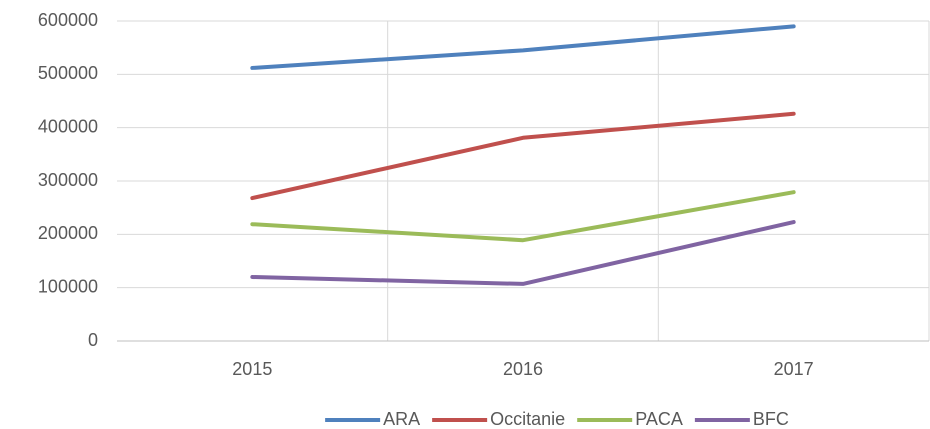  I want to click on y-tick-label: 100000, so click(68, 286).